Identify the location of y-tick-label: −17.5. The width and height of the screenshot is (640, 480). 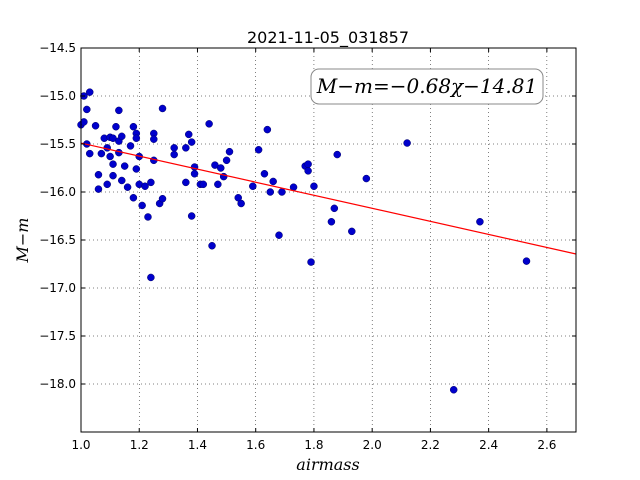
(57, 336).